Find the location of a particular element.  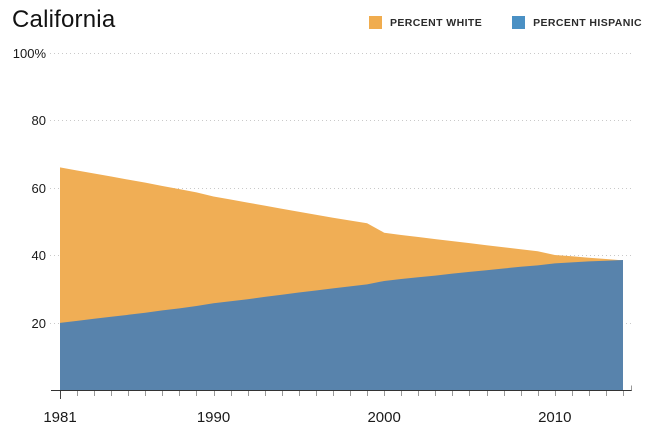

legend-swatch-hispanic-icon is located at coordinates (519, 22).